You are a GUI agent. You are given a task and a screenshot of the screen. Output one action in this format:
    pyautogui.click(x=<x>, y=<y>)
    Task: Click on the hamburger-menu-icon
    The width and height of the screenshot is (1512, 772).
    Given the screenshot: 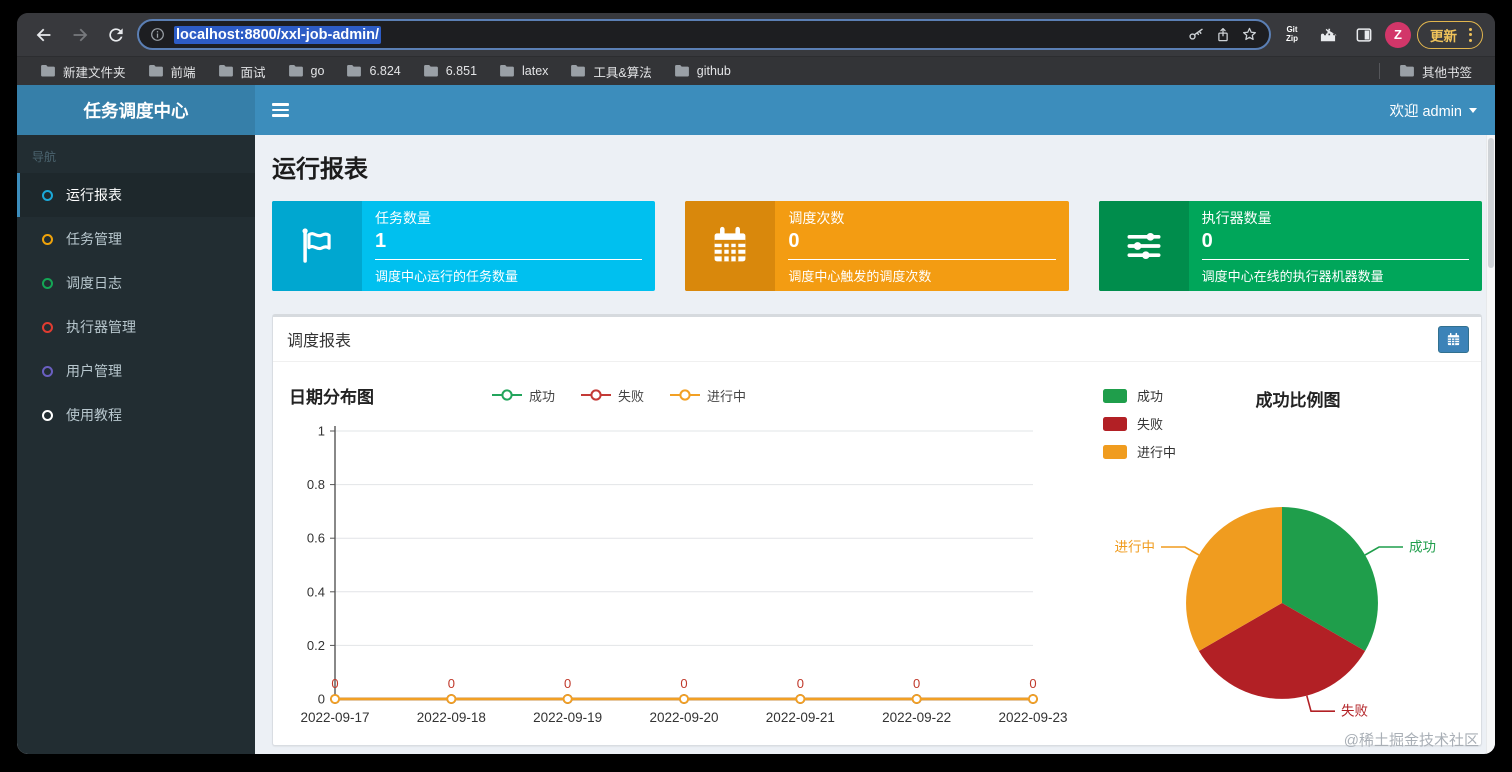 What is the action you would take?
    pyautogui.click(x=280, y=110)
    